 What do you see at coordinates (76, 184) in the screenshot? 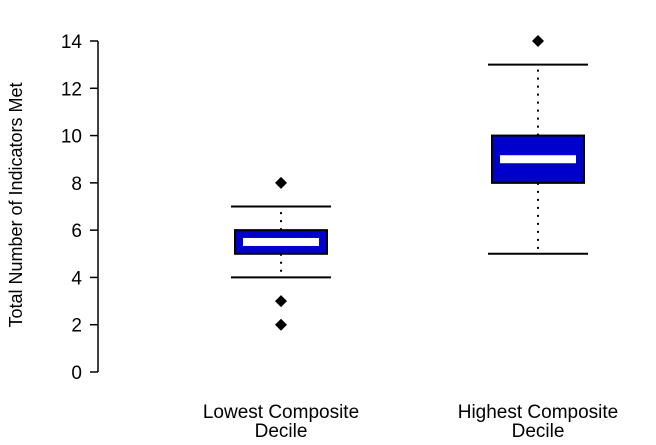
I see `y-tick-label: 8` at bounding box center [76, 184].